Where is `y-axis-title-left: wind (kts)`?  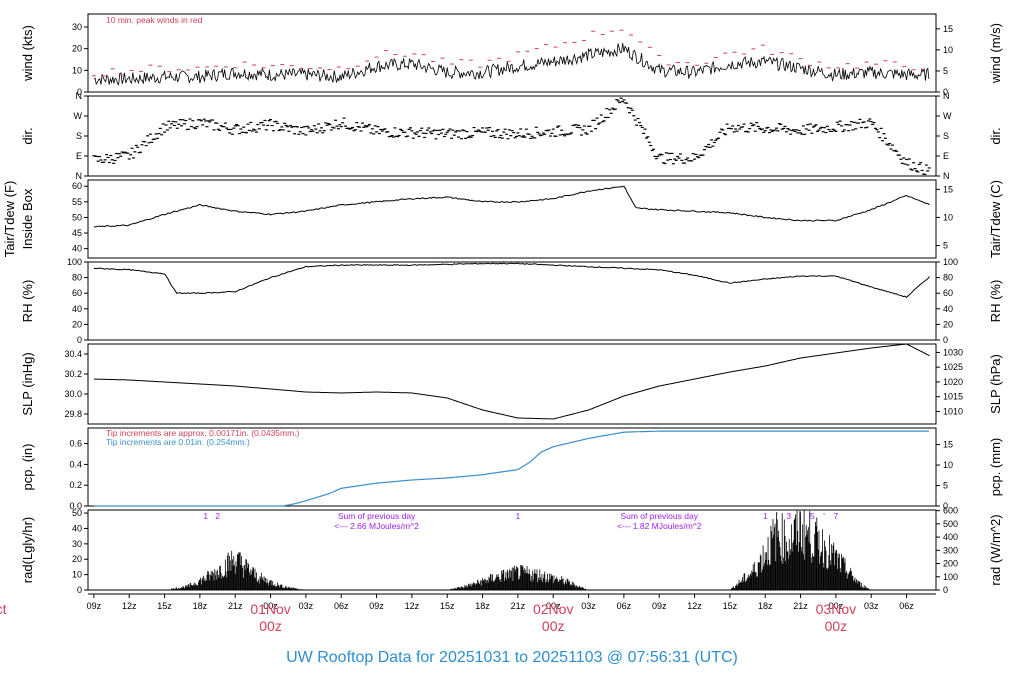
y-axis-title-left: wind (kts) is located at coordinates (27, 53).